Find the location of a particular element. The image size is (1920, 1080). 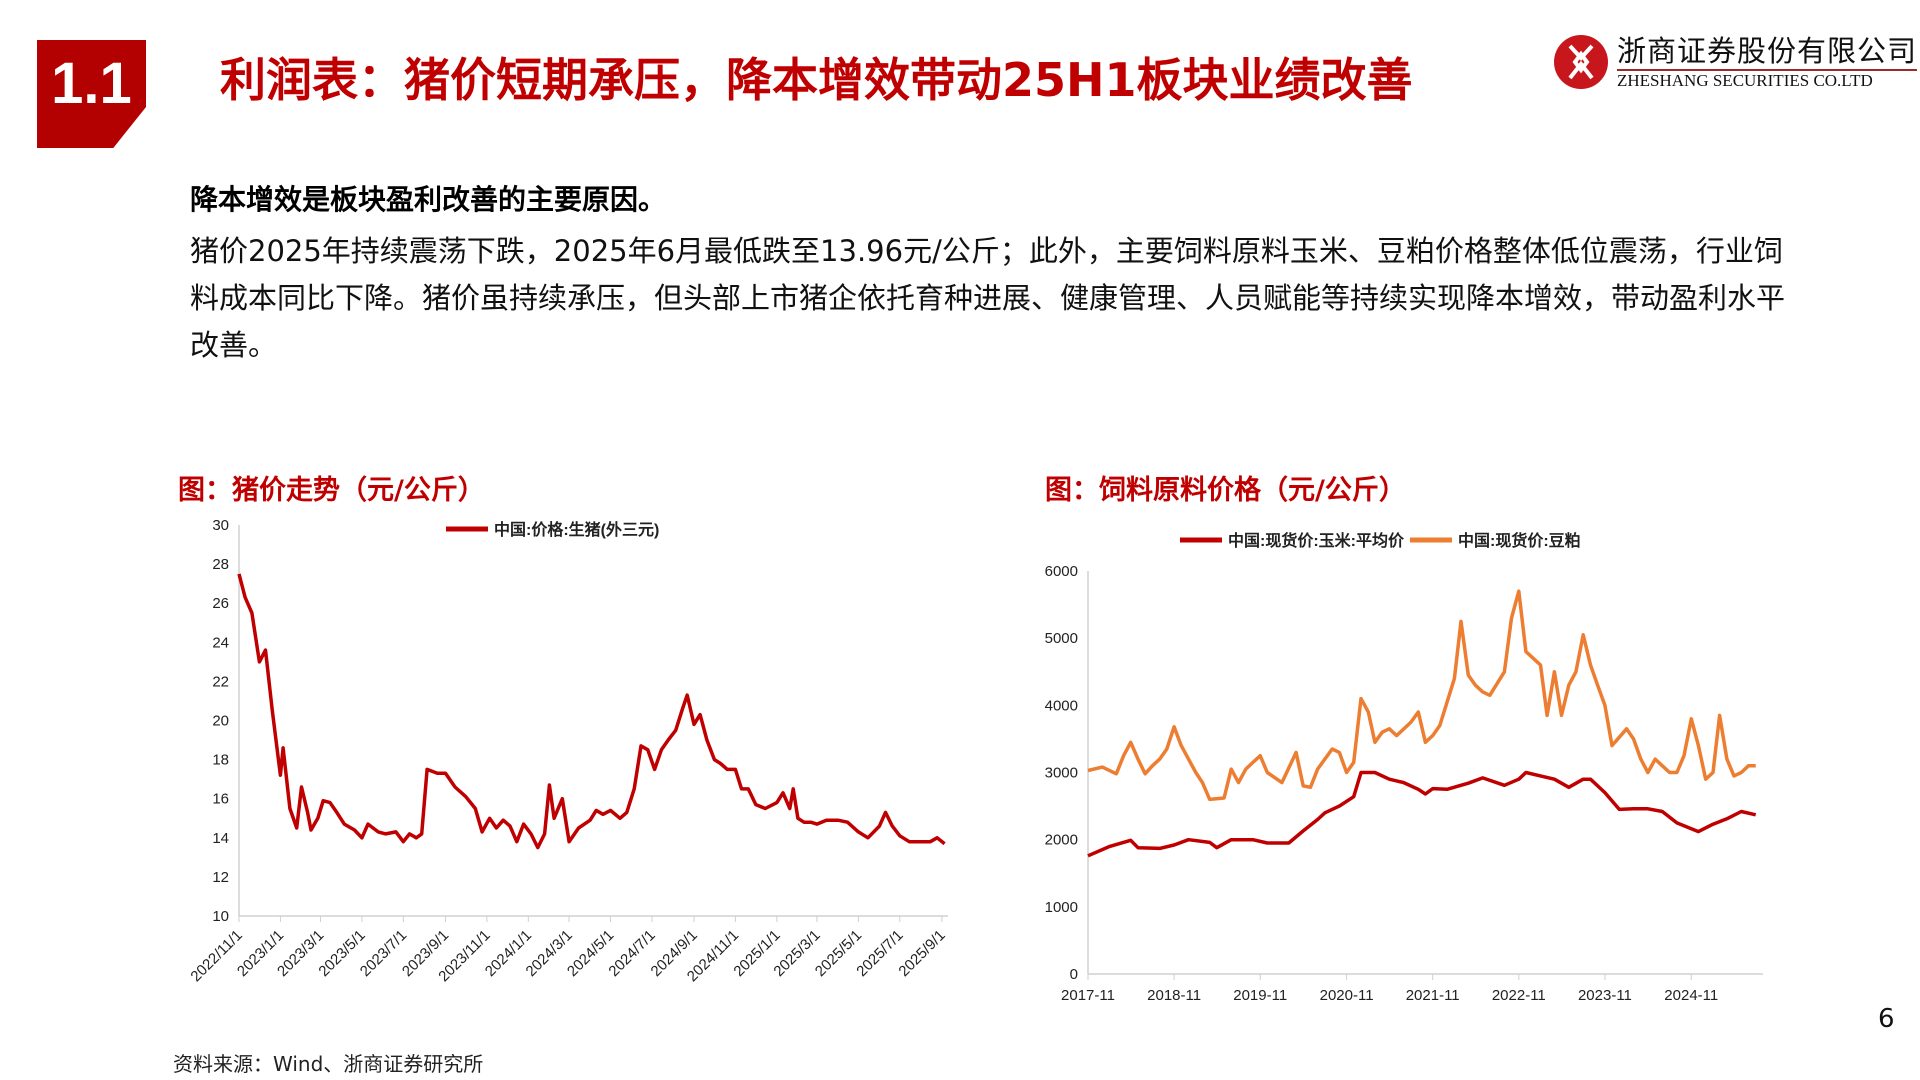

y-tick-label: 0 is located at coordinates (1074, 974).